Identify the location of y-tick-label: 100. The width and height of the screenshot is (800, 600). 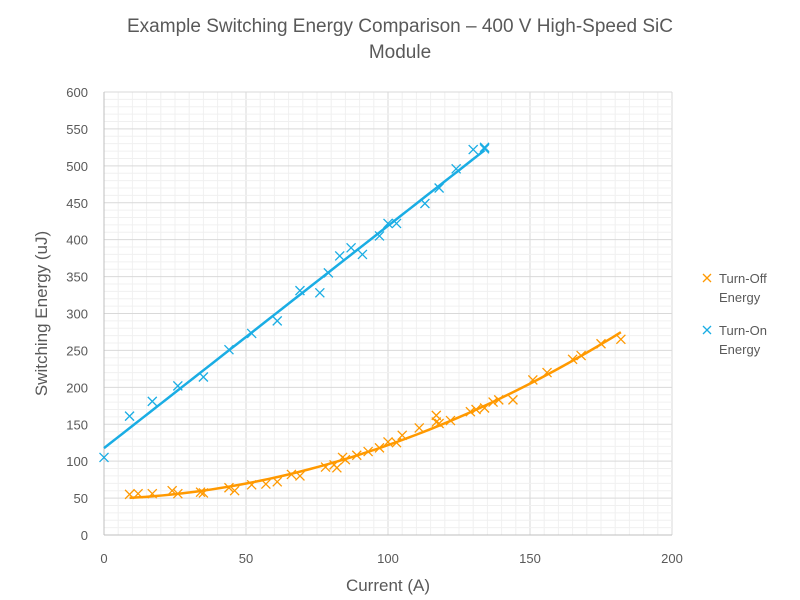
(77, 461).